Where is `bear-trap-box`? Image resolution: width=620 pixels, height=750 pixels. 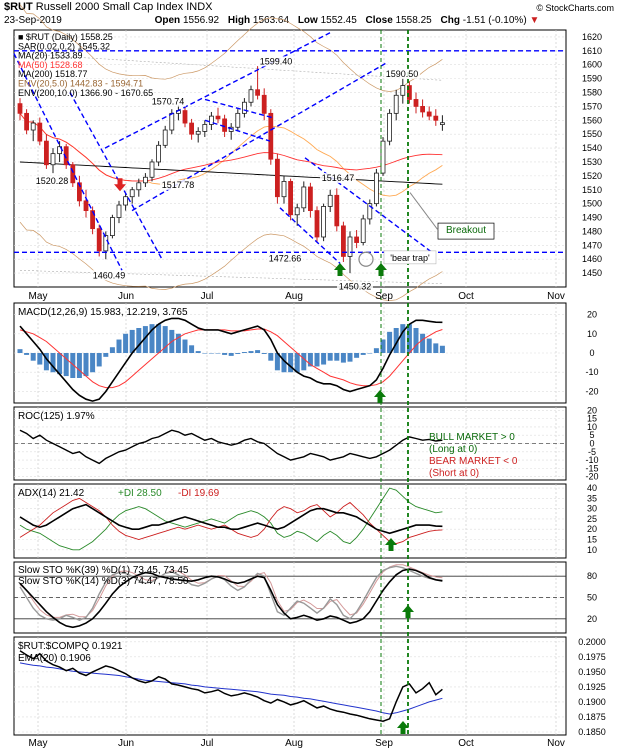 bear-trap-box is located at coordinates (410, 257).